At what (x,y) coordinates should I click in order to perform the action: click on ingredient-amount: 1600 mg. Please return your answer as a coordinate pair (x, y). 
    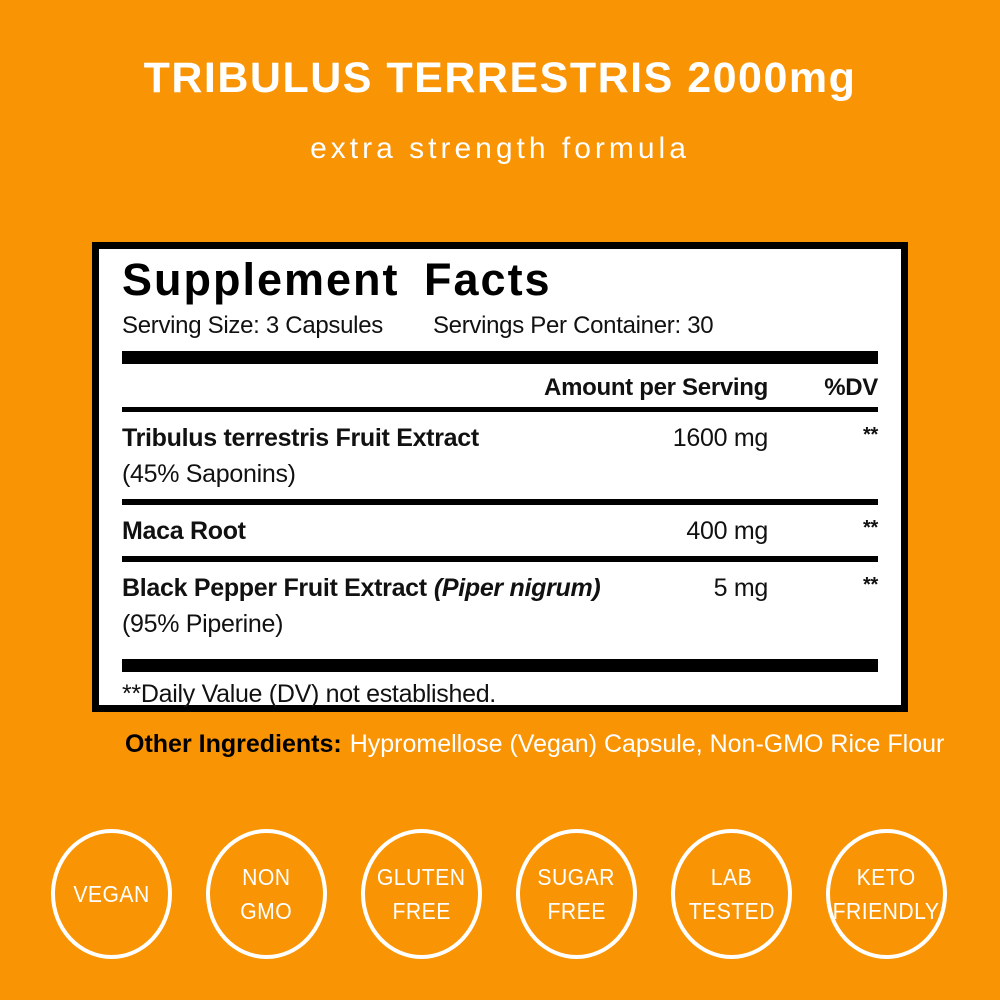
    Looking at the image, I should click on (720, 438).